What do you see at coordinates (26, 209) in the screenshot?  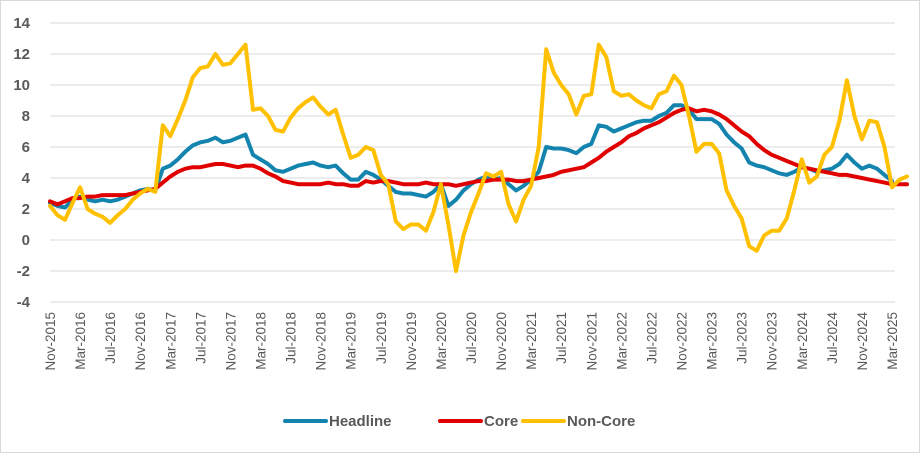 I see `y-tick-label: 2` at bounding box center [26, 209].